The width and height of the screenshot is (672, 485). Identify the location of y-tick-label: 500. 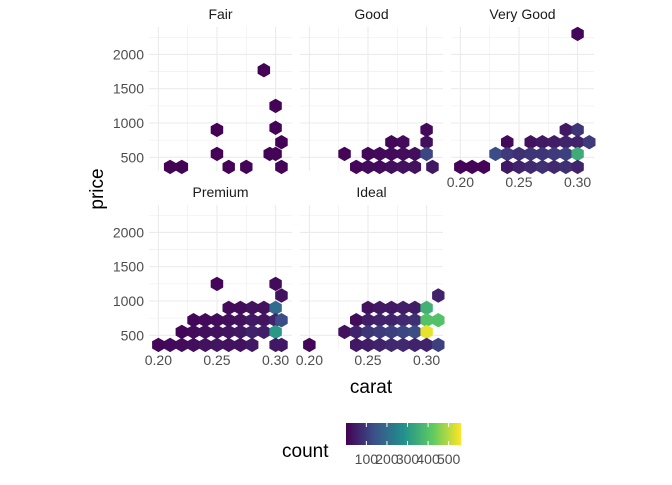
(133, 157).